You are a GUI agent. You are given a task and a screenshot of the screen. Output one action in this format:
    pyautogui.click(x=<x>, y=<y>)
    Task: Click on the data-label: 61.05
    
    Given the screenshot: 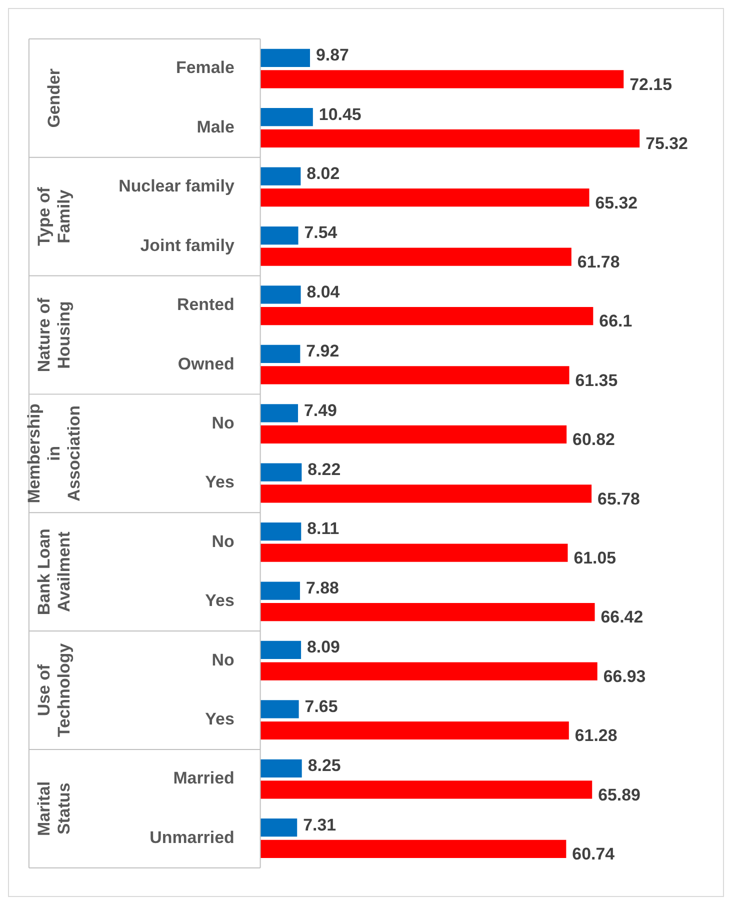 What is the action you would take?
    pyautogui.click(x=595, y=558)
    